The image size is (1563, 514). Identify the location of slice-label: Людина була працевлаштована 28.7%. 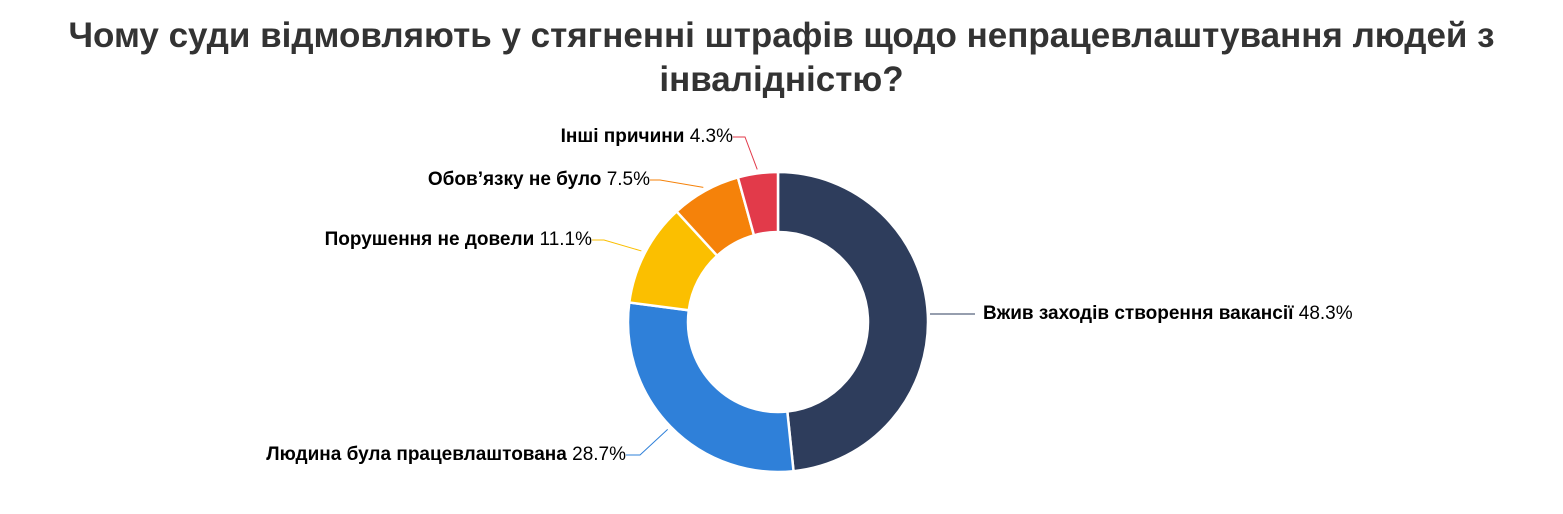
(446, 454).